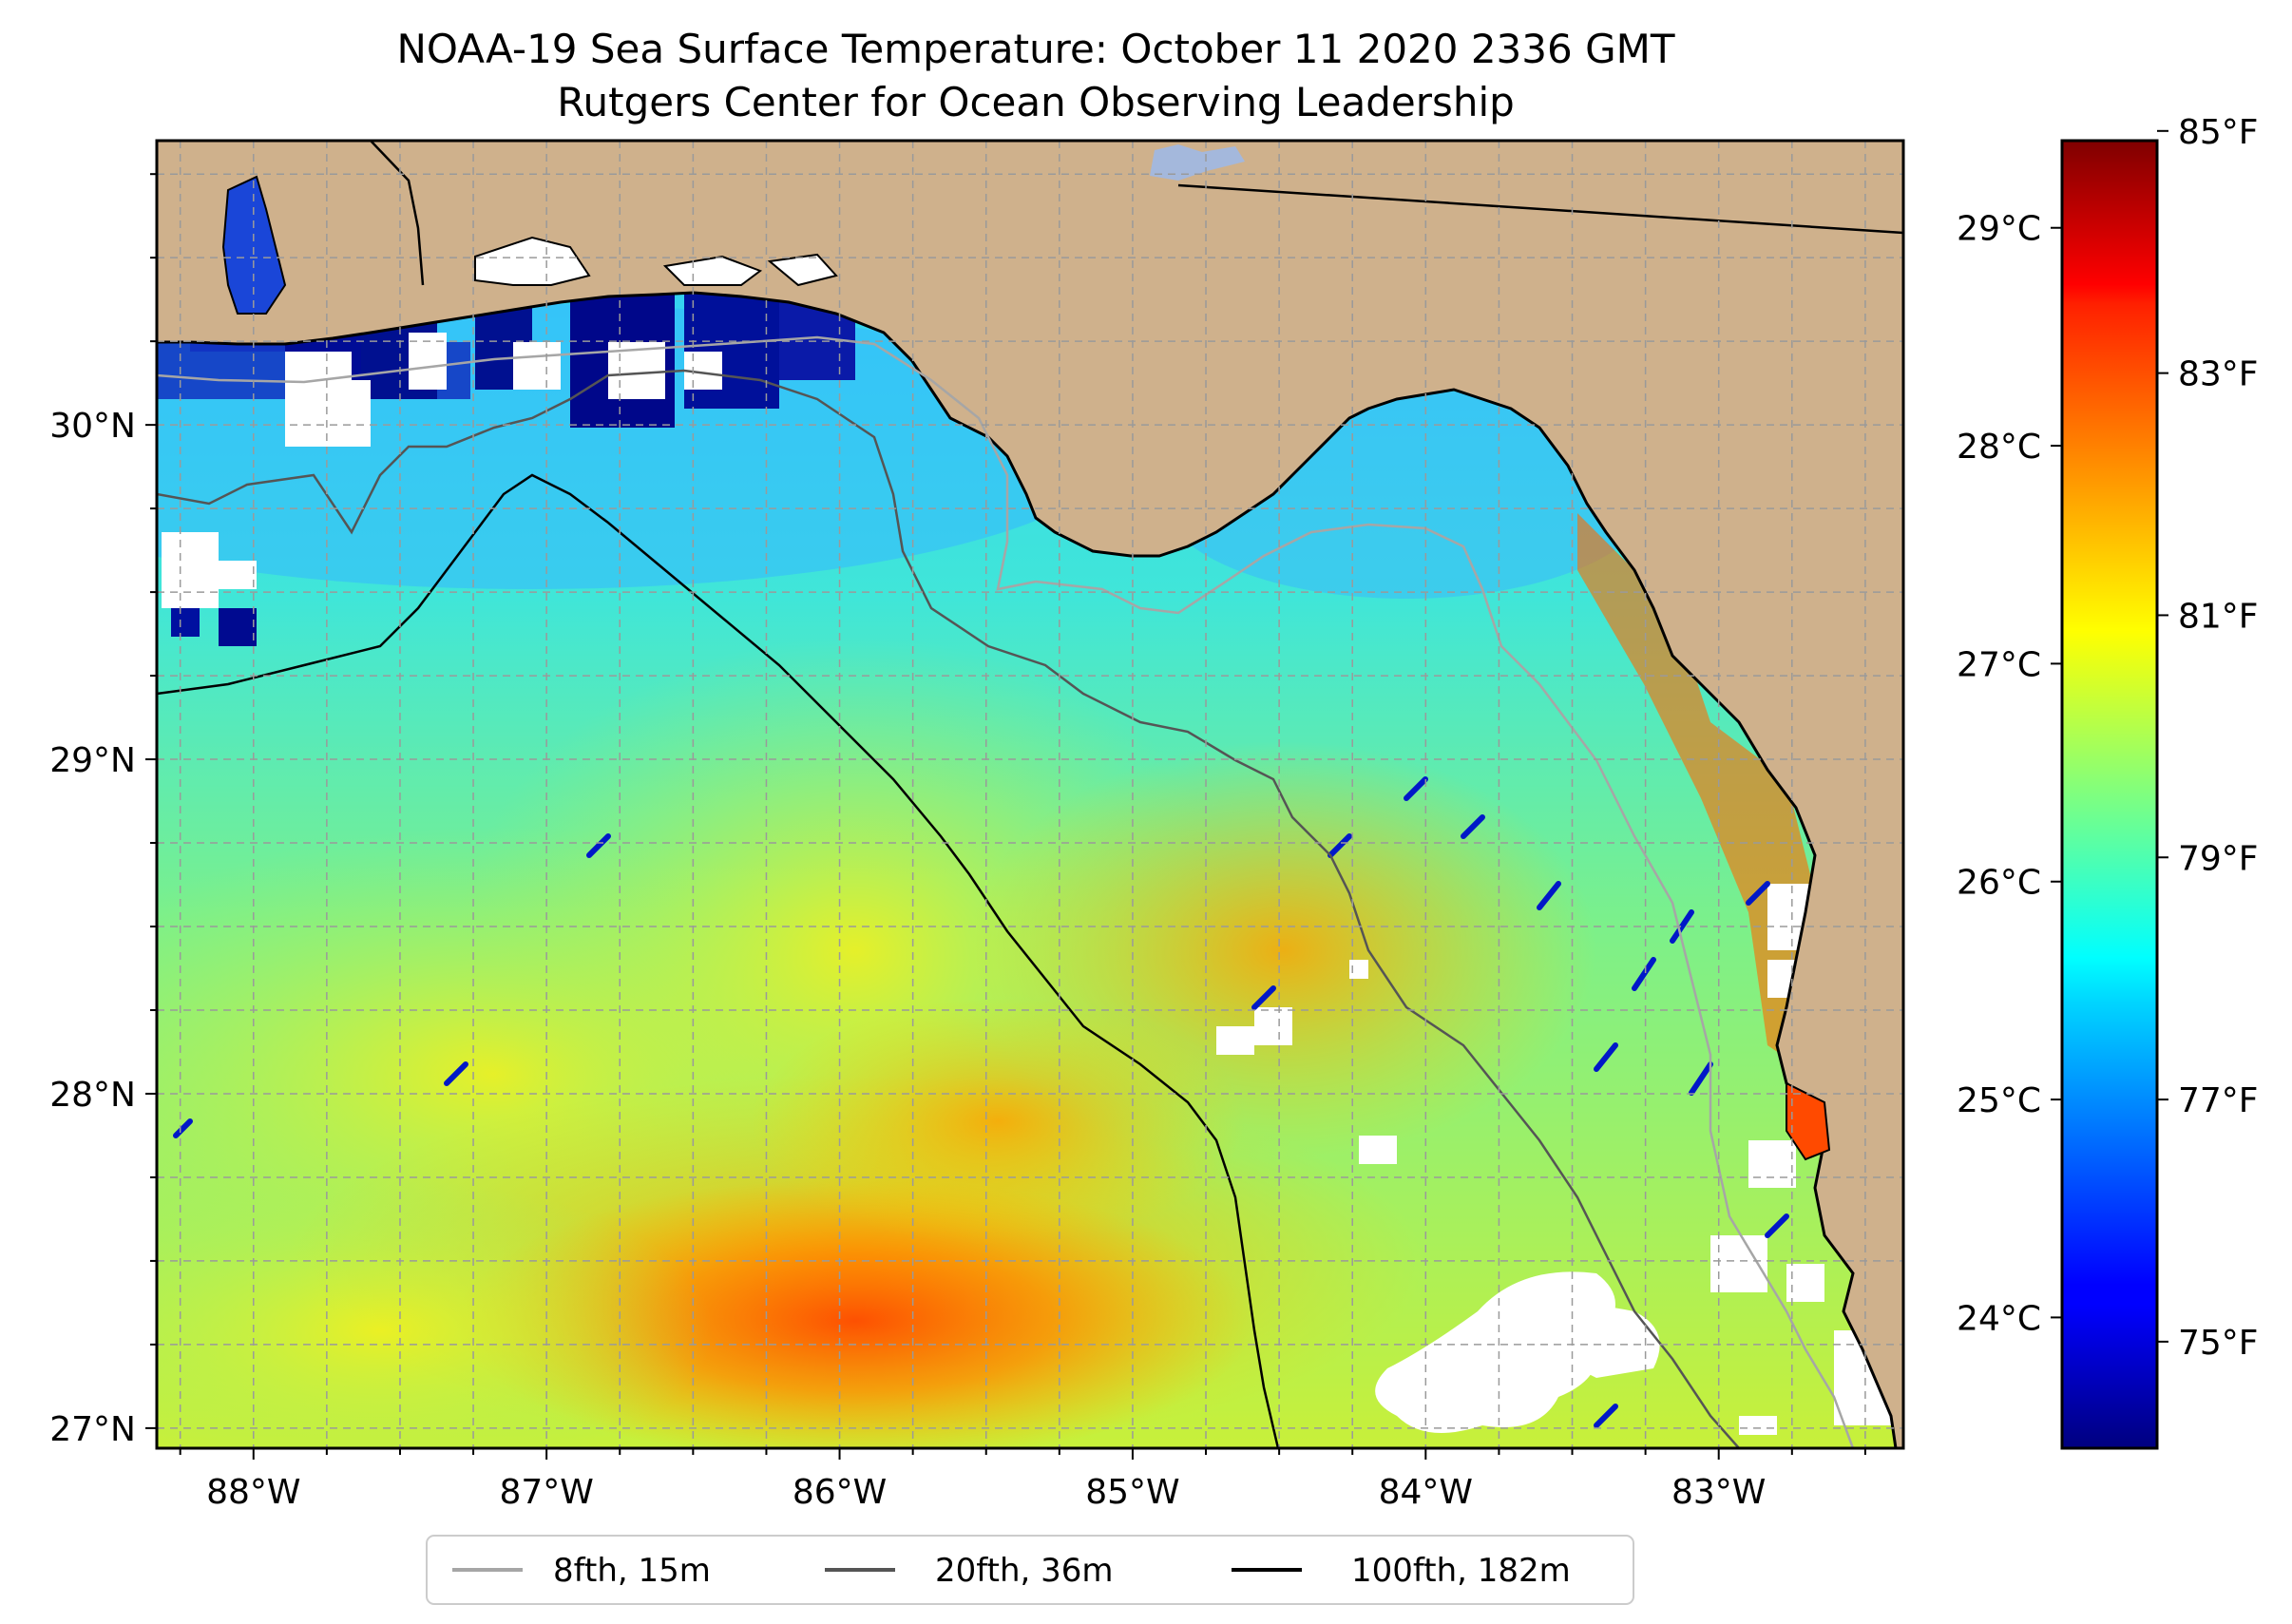 The width and height of the screenshot is (2292, 1624). What do you see at coordinates (1024, 1571) in the screenshot?
I see `legend-label-20fth: 20fth, 36m` at bounding box center [1024, 1571].